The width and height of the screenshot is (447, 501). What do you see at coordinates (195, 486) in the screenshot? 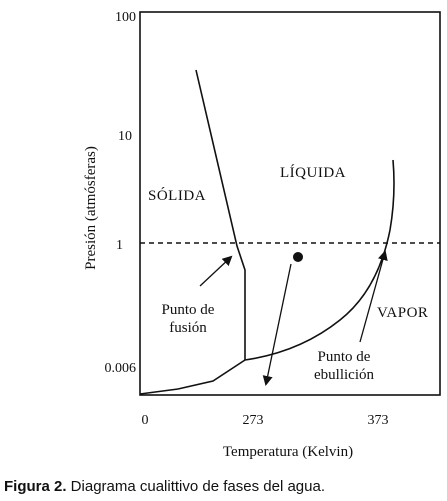
I see `caption-text: Diagrama cualittivo de fases del agua.` at bounding box center [195, 486].